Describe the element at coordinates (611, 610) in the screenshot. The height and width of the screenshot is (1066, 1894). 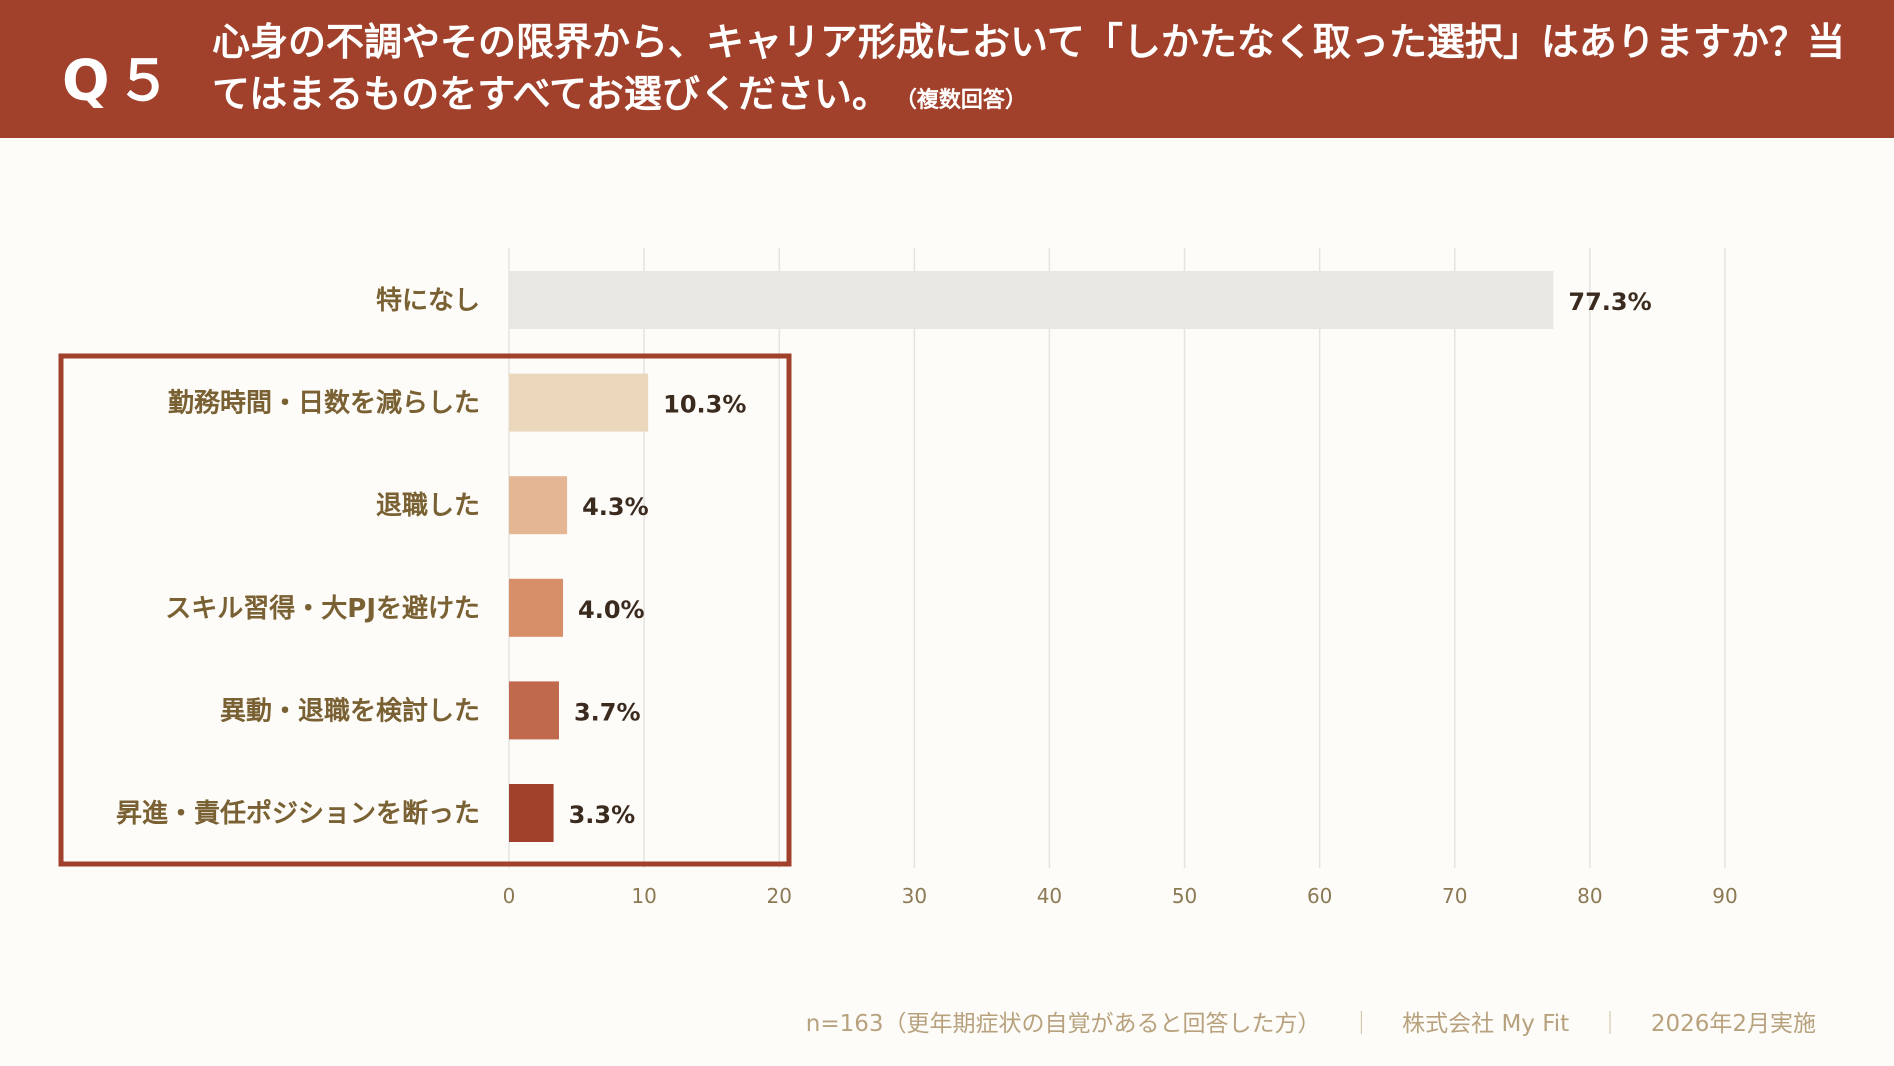
I see `value-label-3: 4.0%` at that location.